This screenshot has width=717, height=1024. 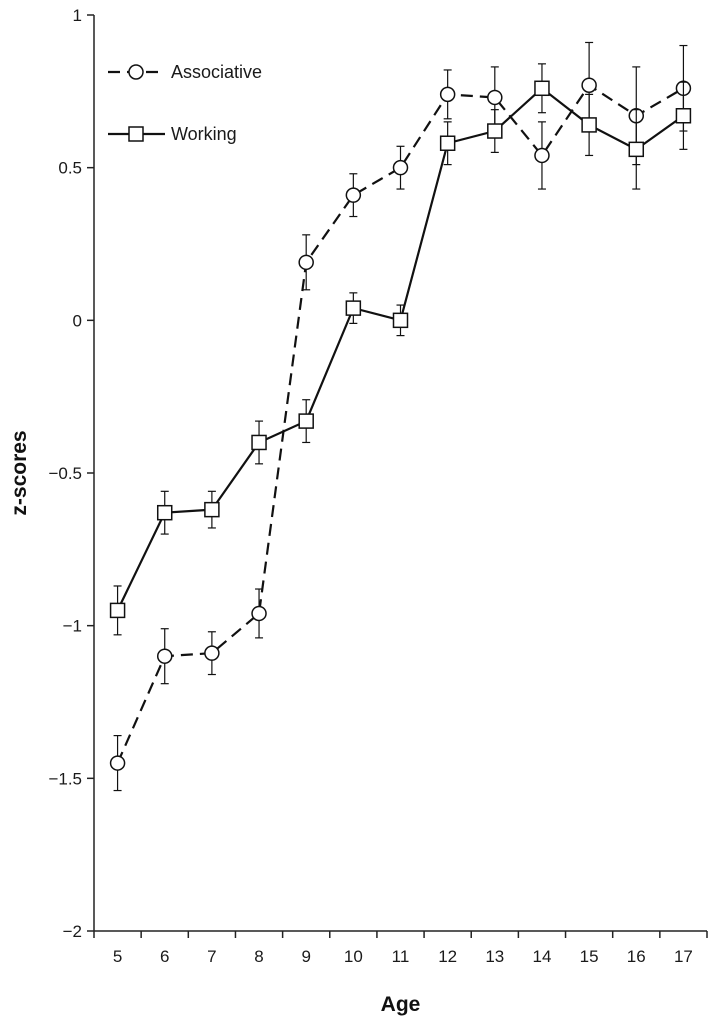 What do you see at coordinates (494, 956) in the screenshot?
I see `x-tick-label: 13` at bounding box center [494, 956].